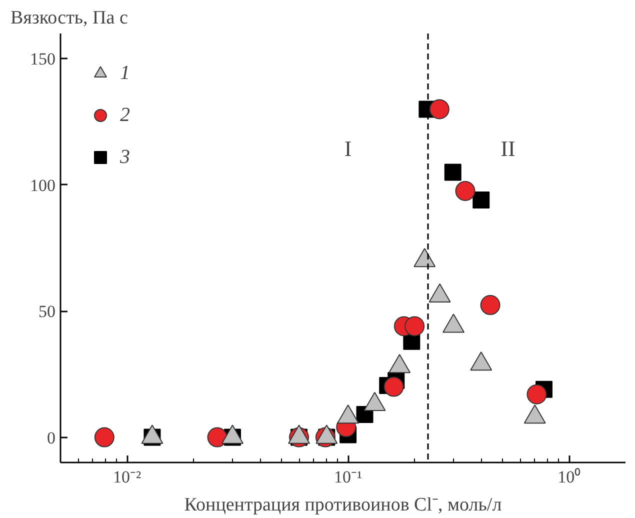 The image size is (635, 518). I want to click on x-axis-title: Концентрация противоинов Cl⁻, моль/л, so click(343, 505).